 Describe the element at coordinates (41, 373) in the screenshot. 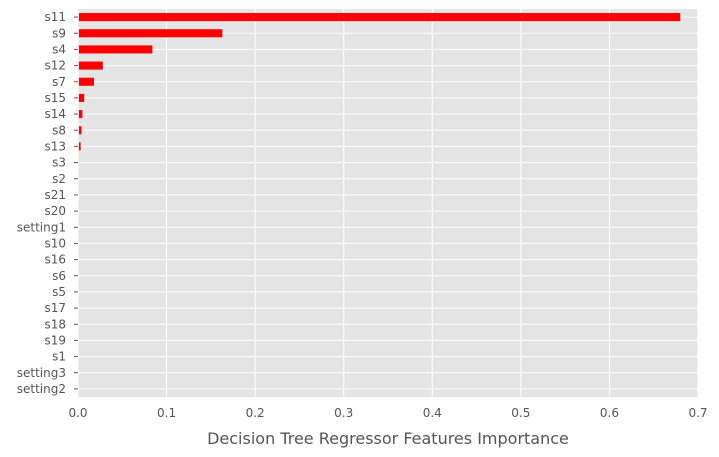

I see `y-tick-label-setting3: setting3` at that location.